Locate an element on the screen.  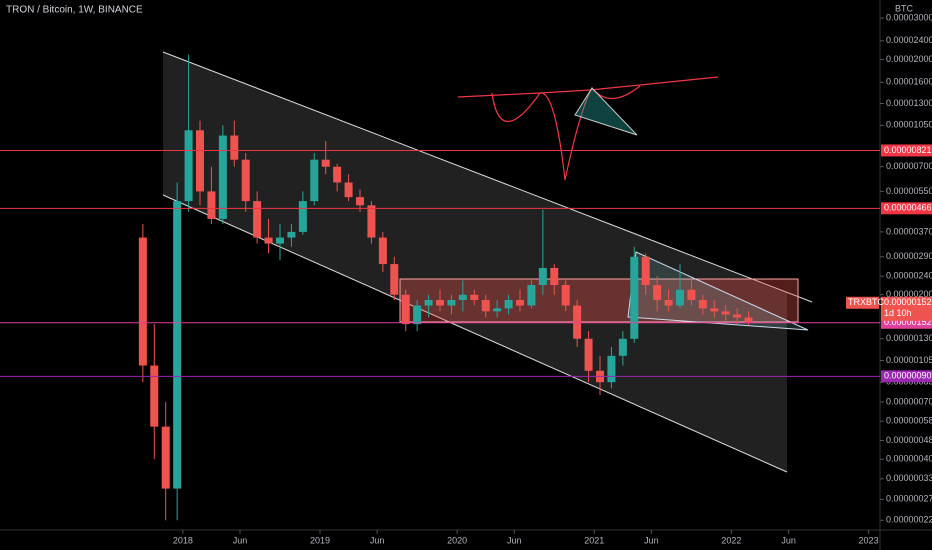
symbol-label: TRXBTC is located at coordinates (866, 302).